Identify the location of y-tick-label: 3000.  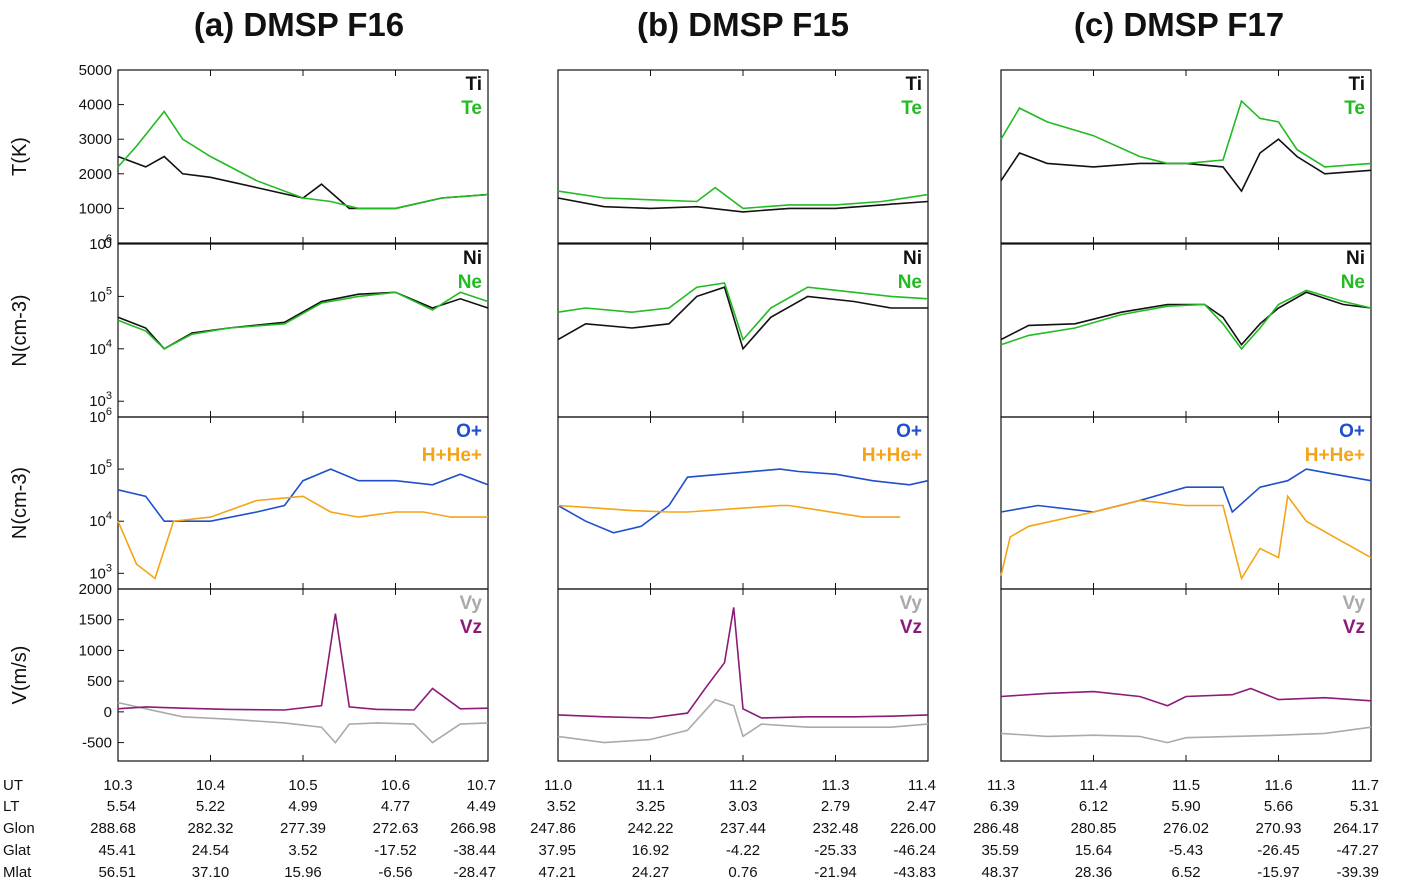
(95, 139).